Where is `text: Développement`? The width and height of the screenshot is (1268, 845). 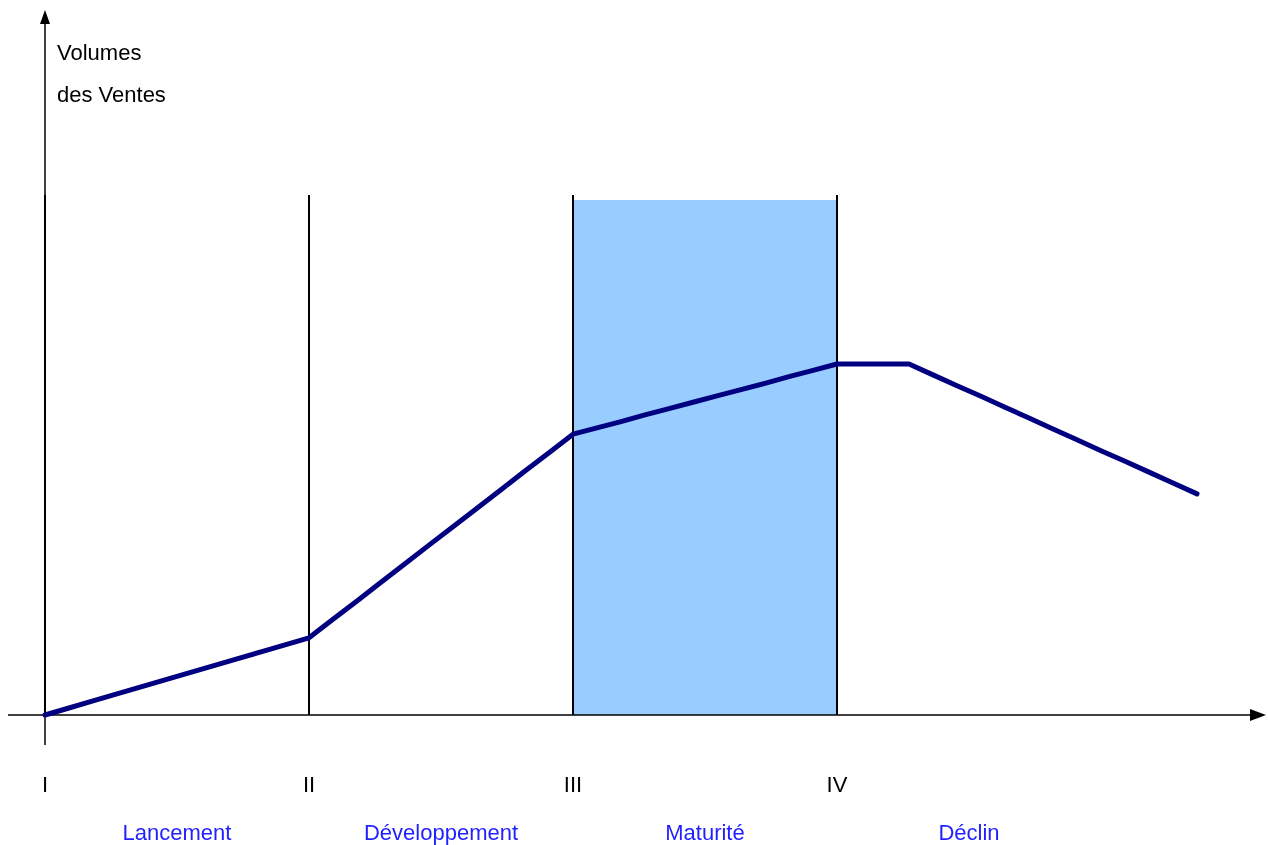 text: Développement is located at coordinates (441, 832).